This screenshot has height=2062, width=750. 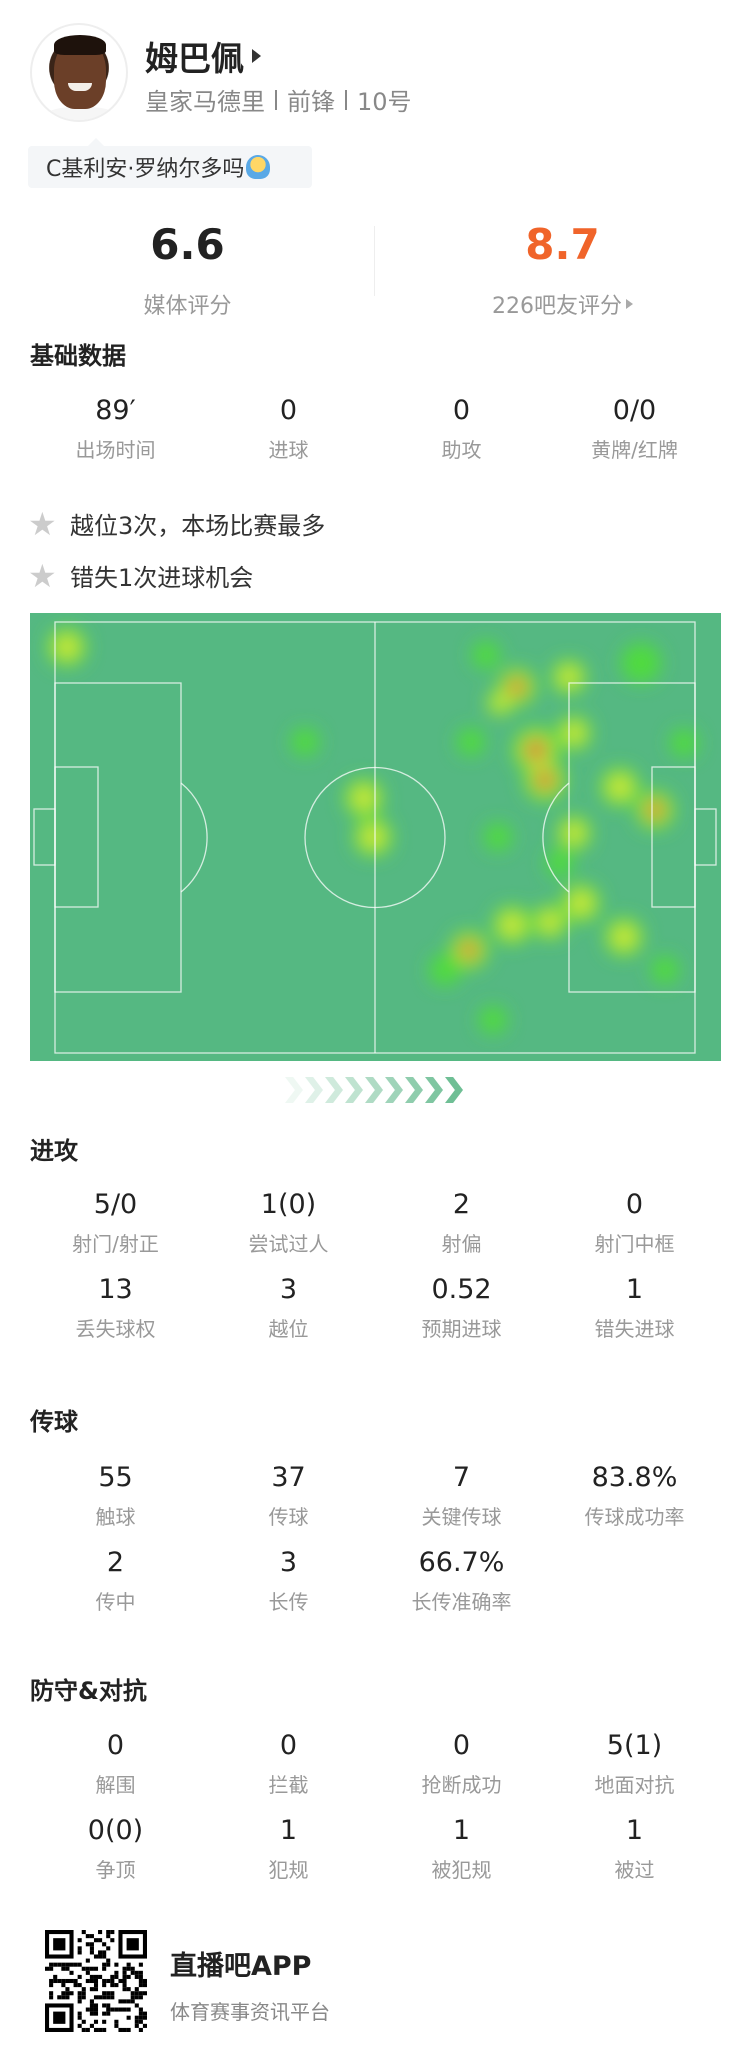 I want to click on stat-item: 83.8% 传球成功率, so click(x=634, y=1503).